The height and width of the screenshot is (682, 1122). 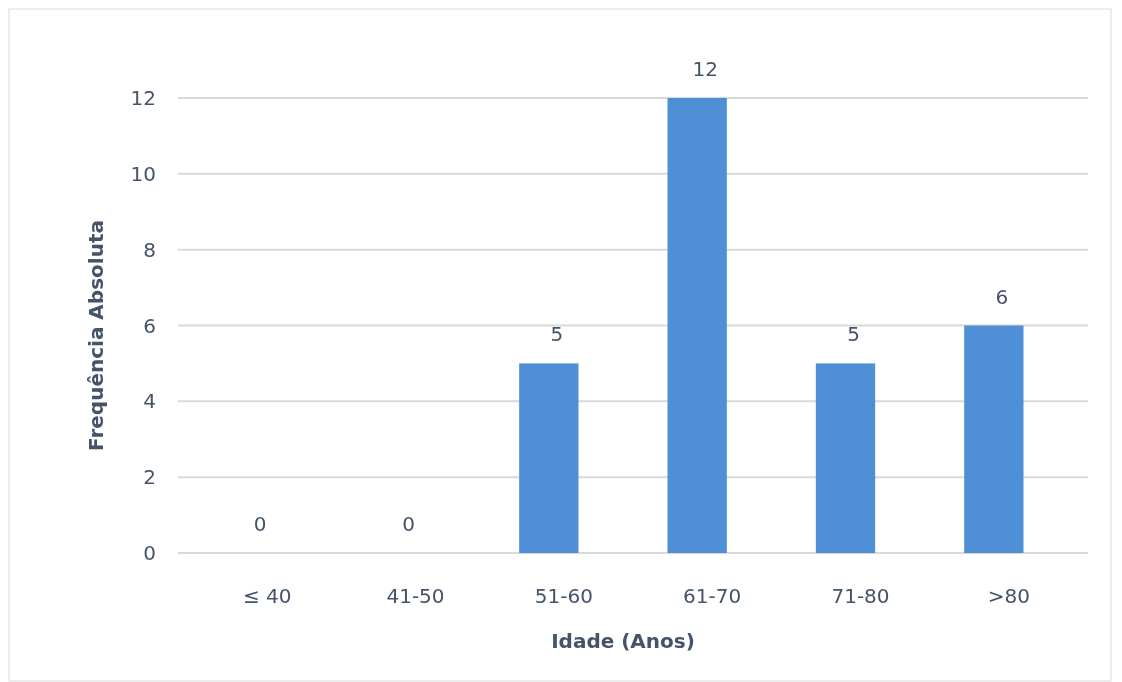 I want to click on y-tick-label: 4, so click(x=149, y=401).